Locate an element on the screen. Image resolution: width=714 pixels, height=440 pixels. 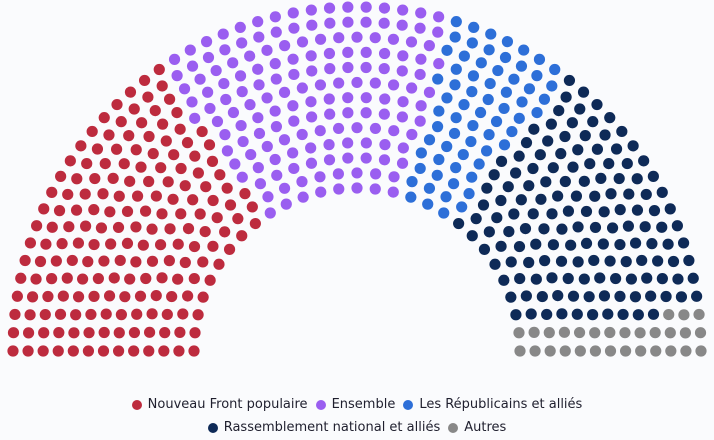
legend-item-rn: Rassemblement national et alliés is located at coordinates (323, 427).